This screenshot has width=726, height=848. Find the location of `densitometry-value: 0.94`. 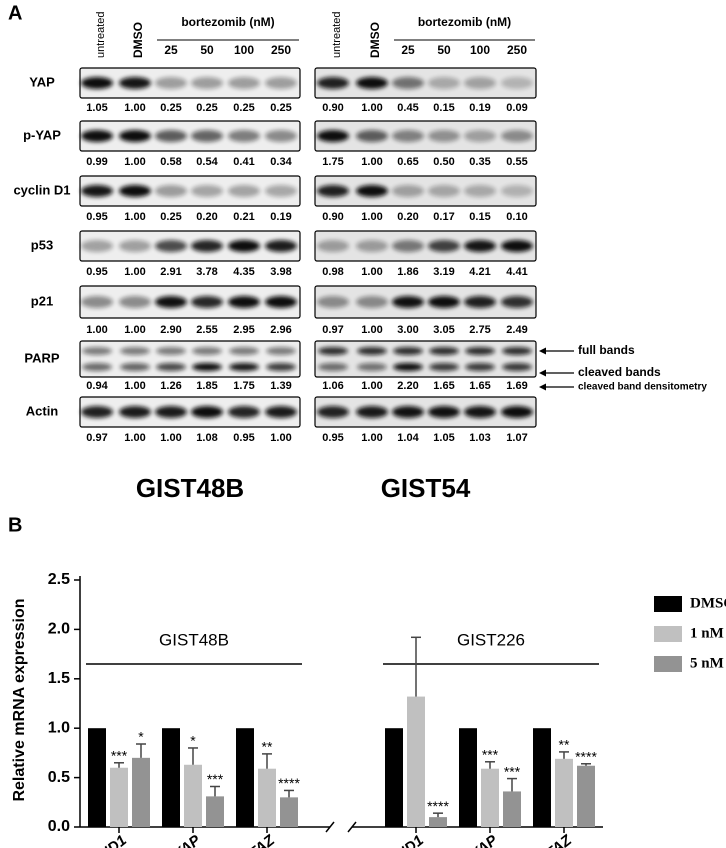

densitometry-value: 0.94 is located at coordinates (97, 386).